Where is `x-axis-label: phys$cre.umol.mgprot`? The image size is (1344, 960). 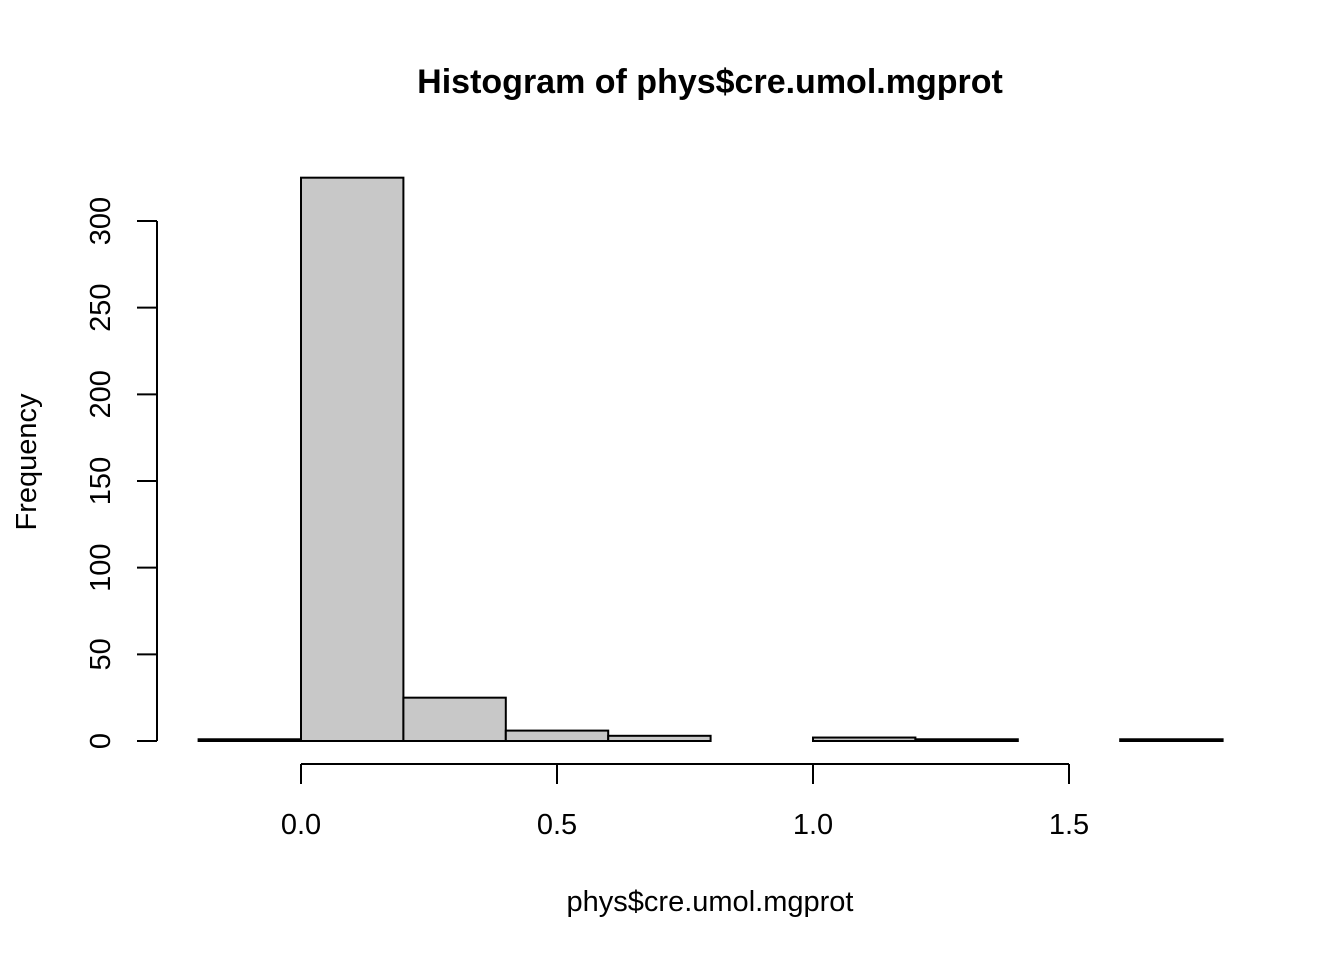 x-axis-label: phys$cre.umol.mgprot is located at coordinates (710, 902).